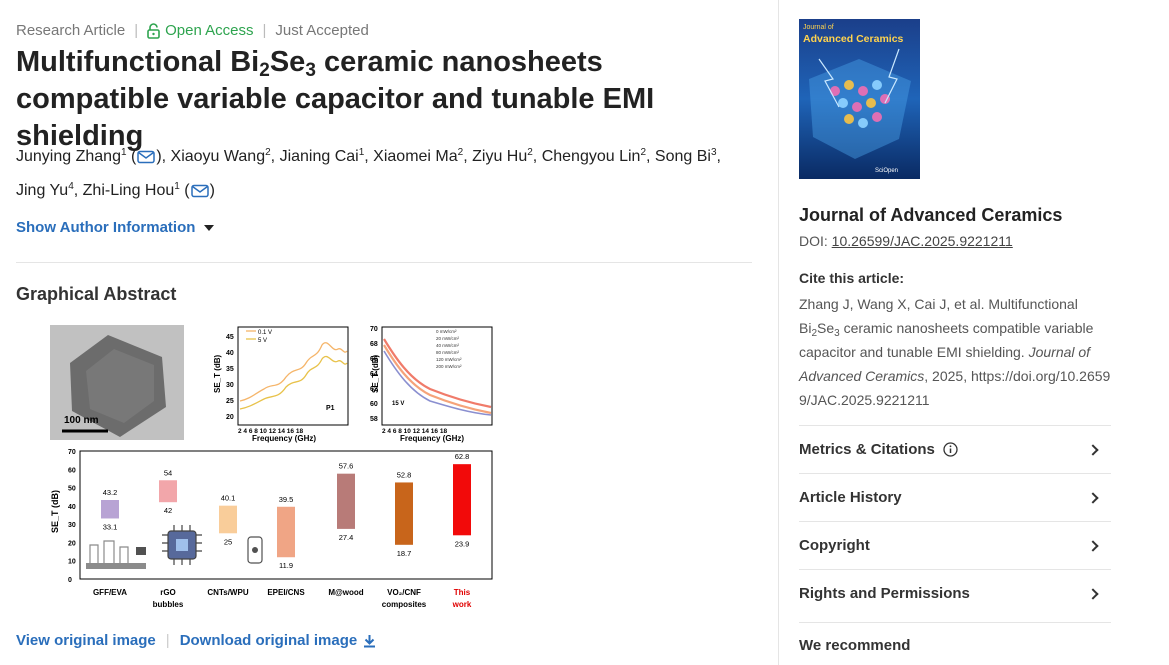 This screenshot has height=665, width=1169. Describe the element at coordinates (86, 640) in the screenshot. I see `view-original-image-link: View original image` at that location.